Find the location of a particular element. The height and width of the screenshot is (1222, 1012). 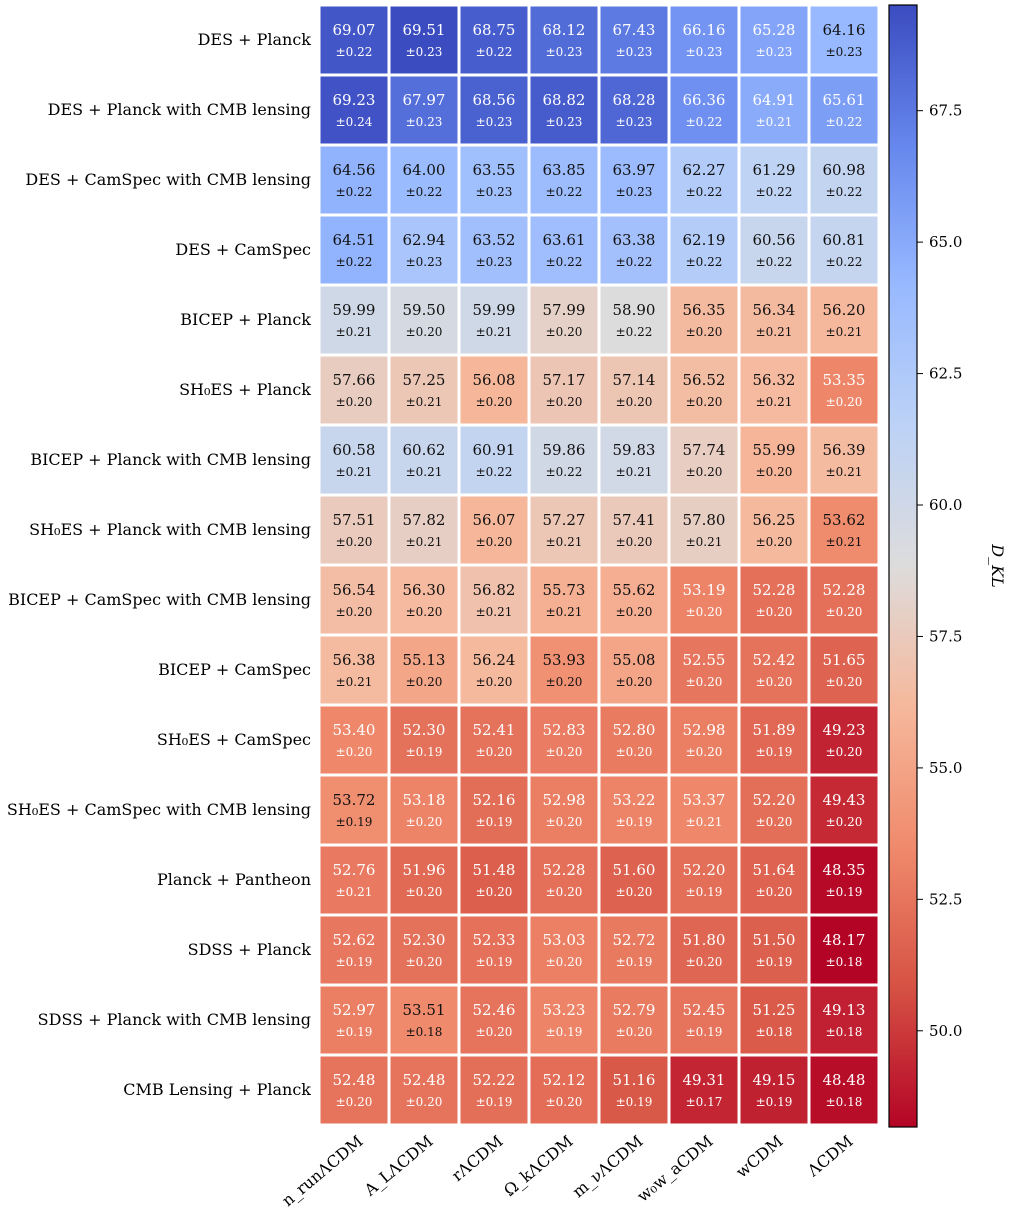

cell-value: 52.76 is located at coordinates (354, 870).